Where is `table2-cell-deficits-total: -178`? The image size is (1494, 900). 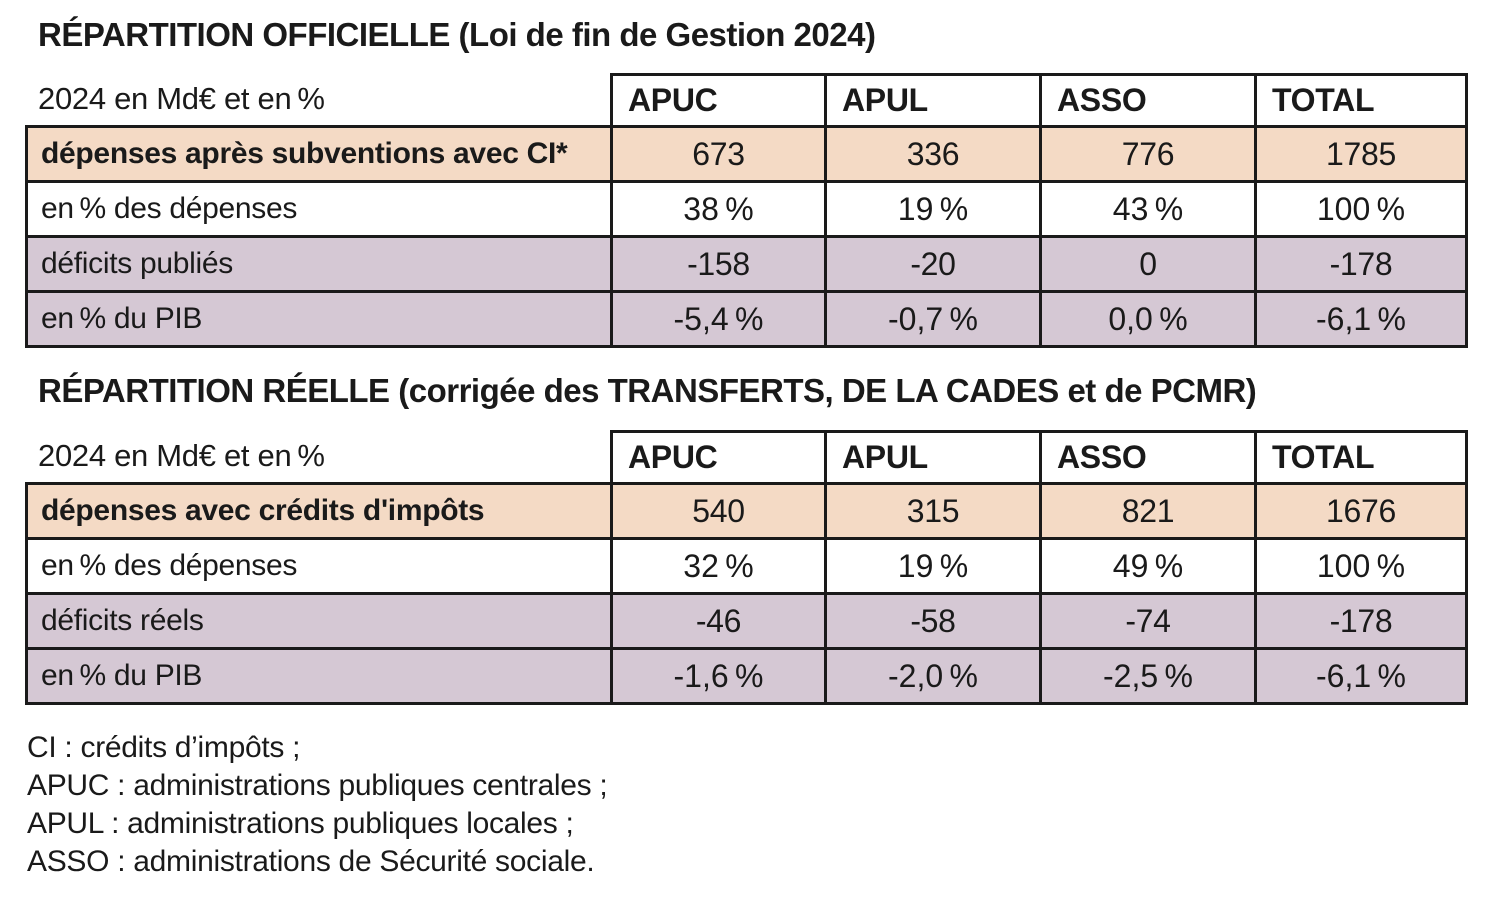 table2-cell-deficits-total: -178 is located at coordinates (1362, 622).